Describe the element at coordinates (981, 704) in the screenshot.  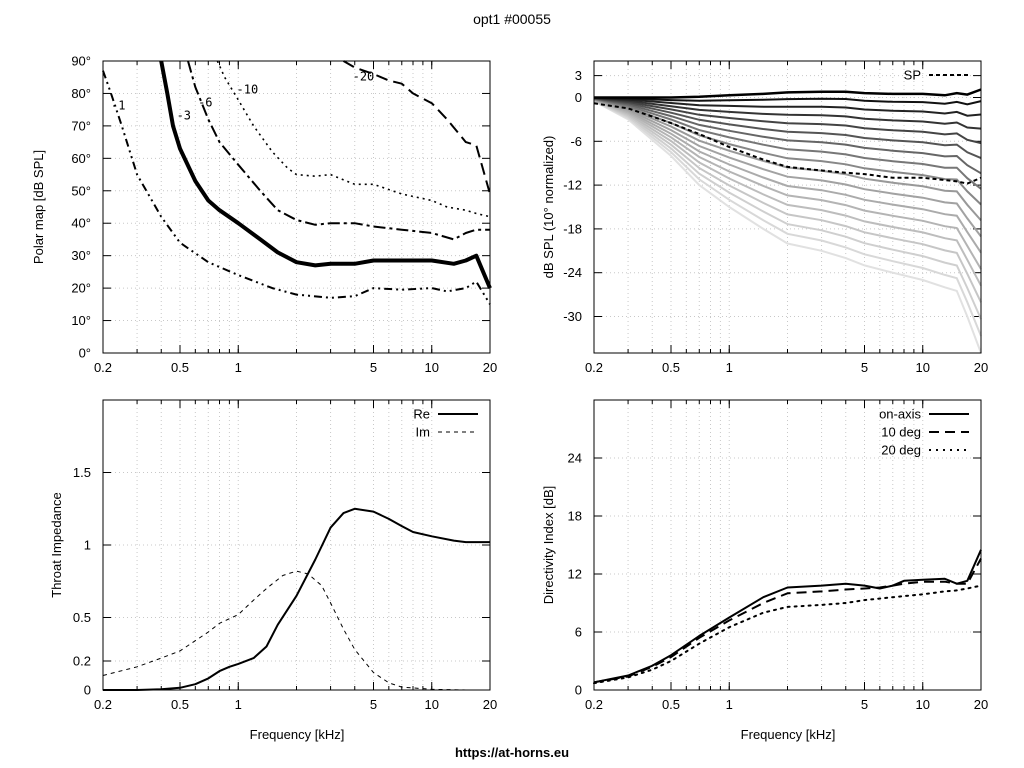
I see `di-x-tick-label: 20` at that location.